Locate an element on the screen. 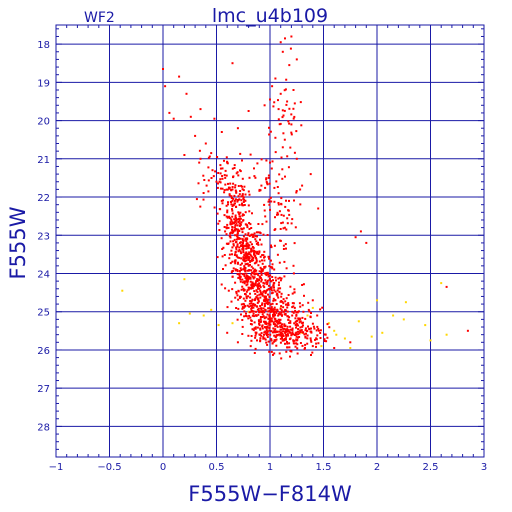 The width and height of the screenshot is (512, 512). y-tick-label: 24 is located at coordinates (43, 274).